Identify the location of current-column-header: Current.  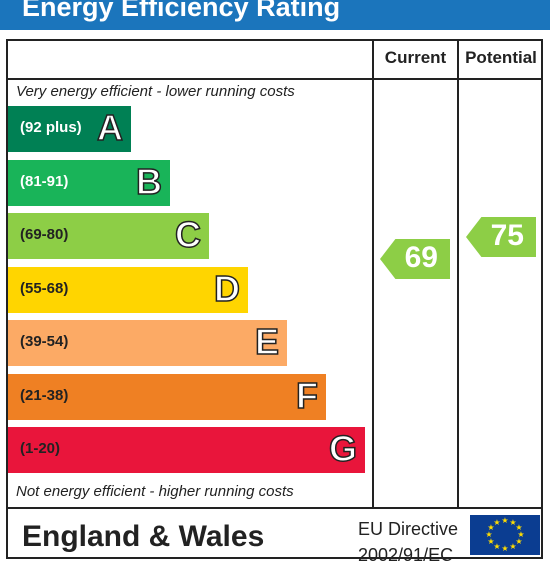
(415, 57).